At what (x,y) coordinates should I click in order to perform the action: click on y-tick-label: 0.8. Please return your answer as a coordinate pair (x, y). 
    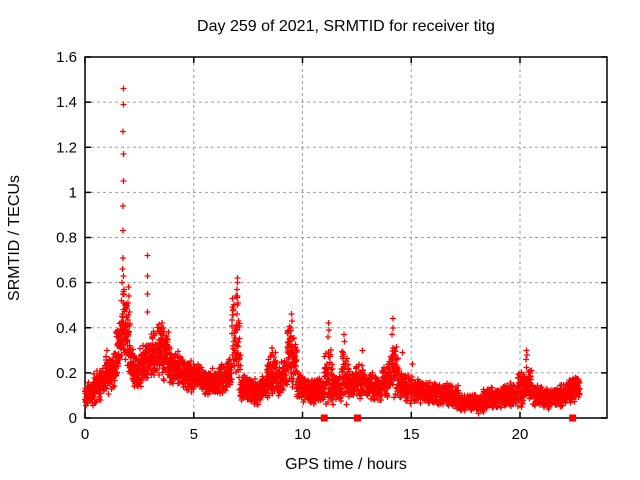
    Looking at the image, I should click on (66, 238).